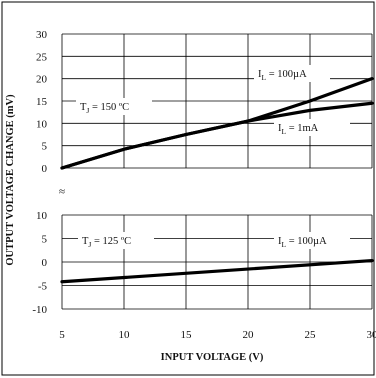 The height and width of the screenshot is (378, 376). What do you see at coordinates (39, 310) in the screenshot?
I see `y-tick-label: -10` at bounding box center [39, 310].